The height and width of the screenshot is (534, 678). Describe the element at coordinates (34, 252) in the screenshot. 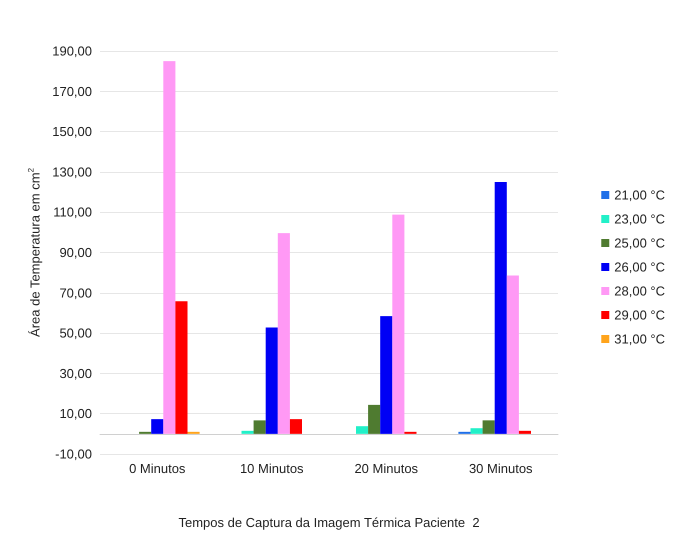

I see `y-axis-title: Área de Temperatura em cm2` at that location.